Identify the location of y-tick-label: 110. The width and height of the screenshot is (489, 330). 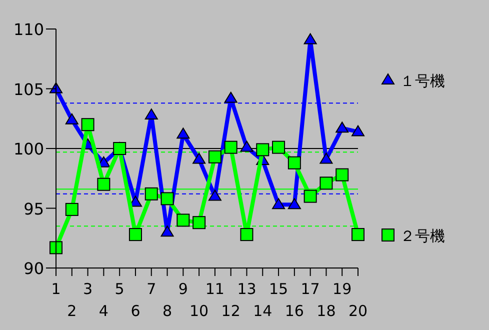
(28, 29).